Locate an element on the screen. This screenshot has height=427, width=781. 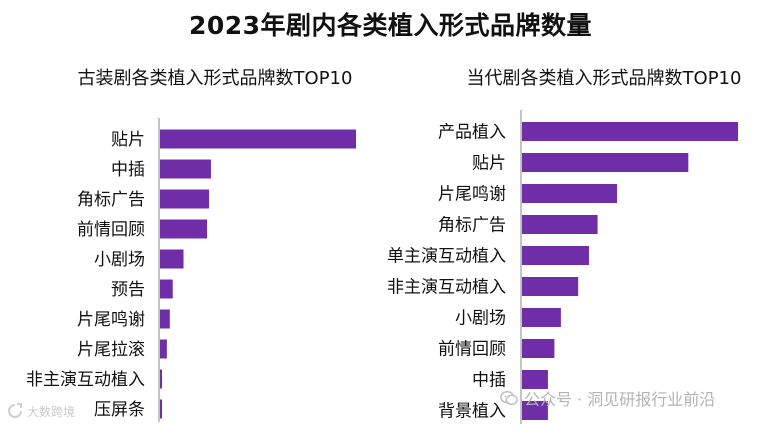
chart-left-title: 古装剧各类植入形式品牌数TOP10 is located at coordinates (215, 78).